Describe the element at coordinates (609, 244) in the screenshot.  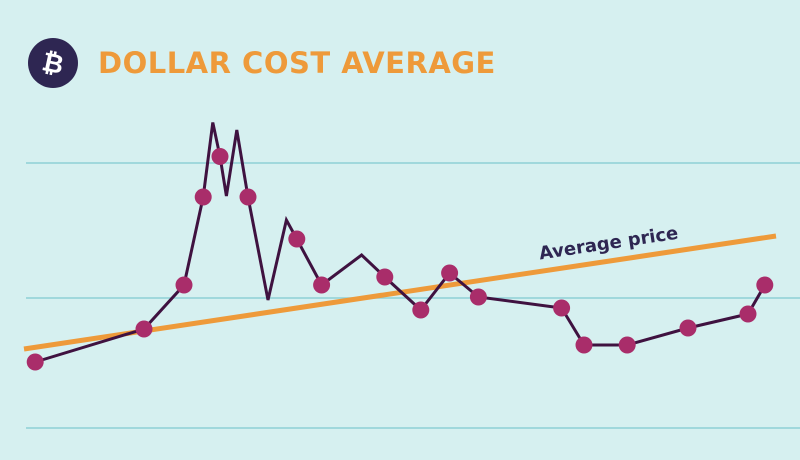
I see `average-price-label: Average price` at that location.